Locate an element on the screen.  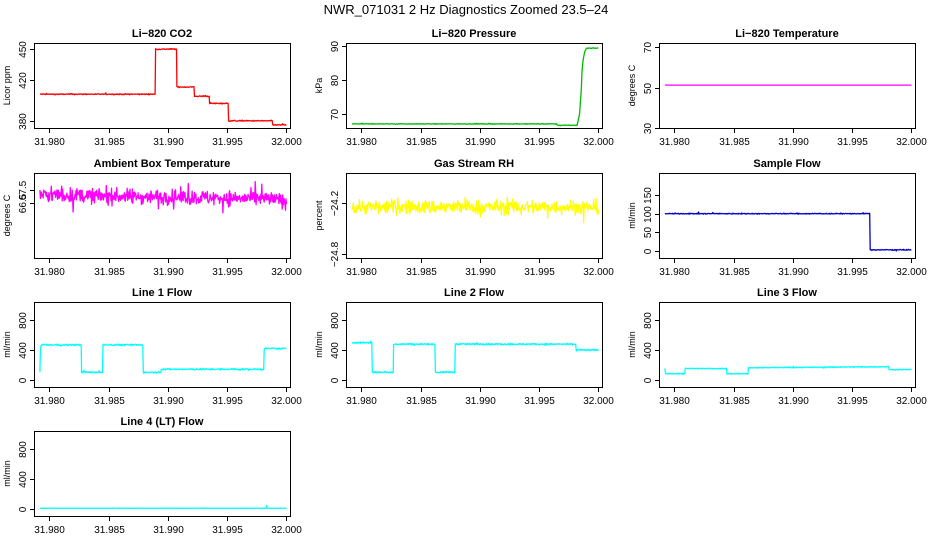
series-line-li-820-pressure is located at coordinates (475, 87).